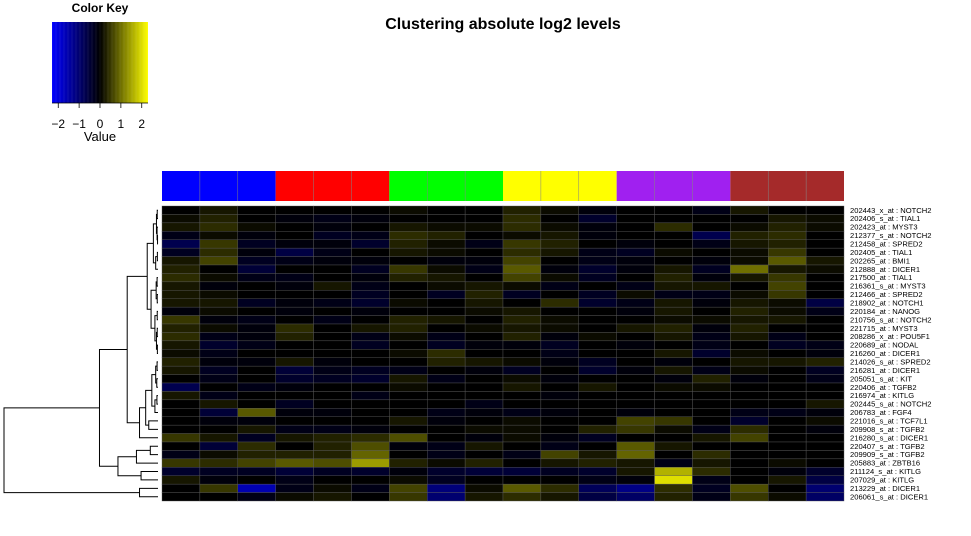  I want to click on color-key-tick-label: 0, so click(100, 124).